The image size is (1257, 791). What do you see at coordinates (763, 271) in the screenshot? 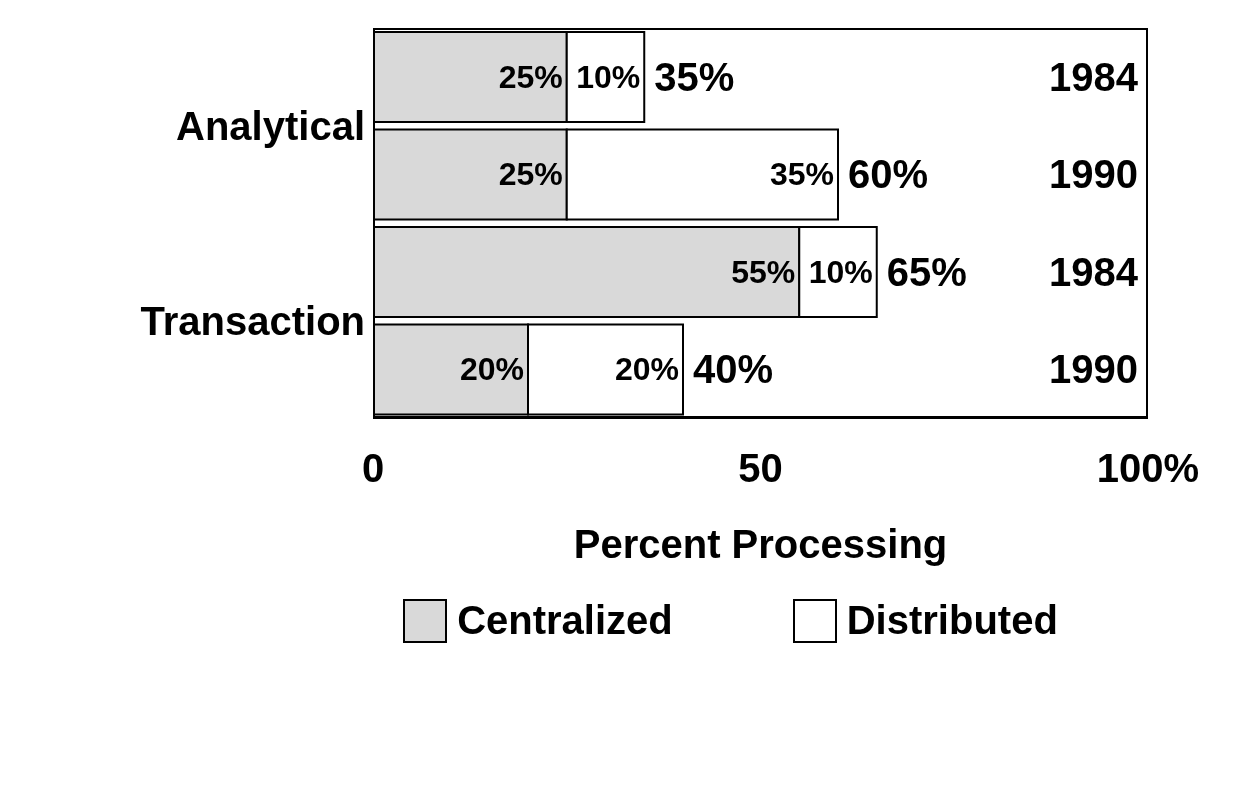
I see `data-label: 55%` at bounding box center [763, 271].